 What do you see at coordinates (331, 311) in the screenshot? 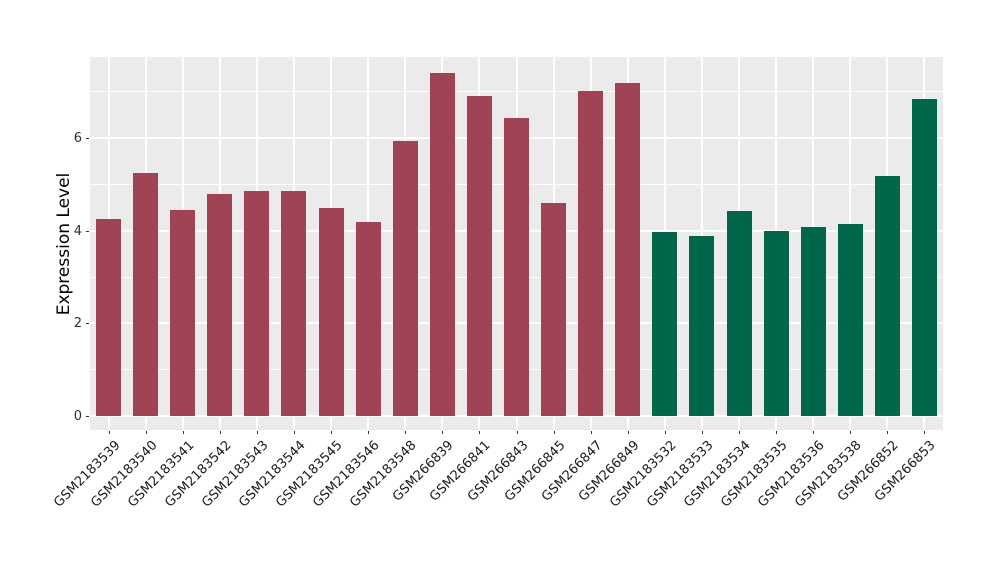
I see `bar-GSM2183545` at bounding box center [331, 311].